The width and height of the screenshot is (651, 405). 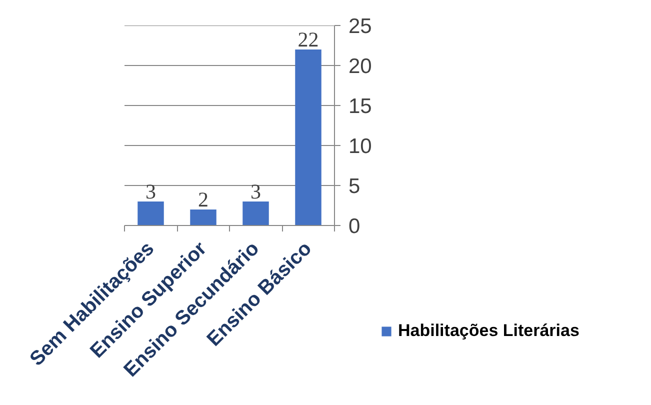 I want to click on y-tick-label: 10, so click(x=360, y=146).